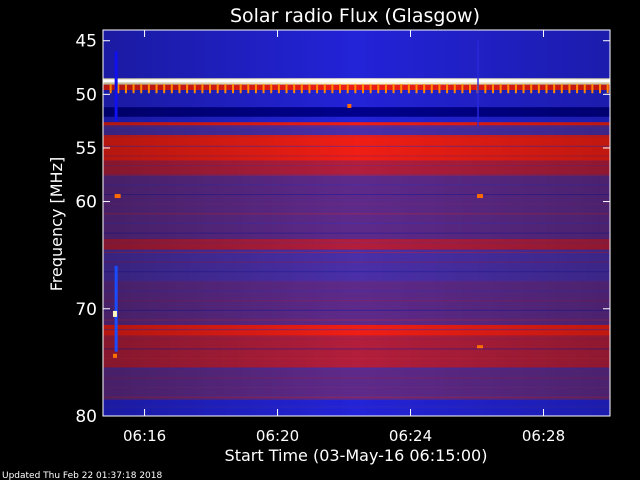 This screenshot has height=480, width=640. I want to click on y-tick-label: 50, so click(86, 95).